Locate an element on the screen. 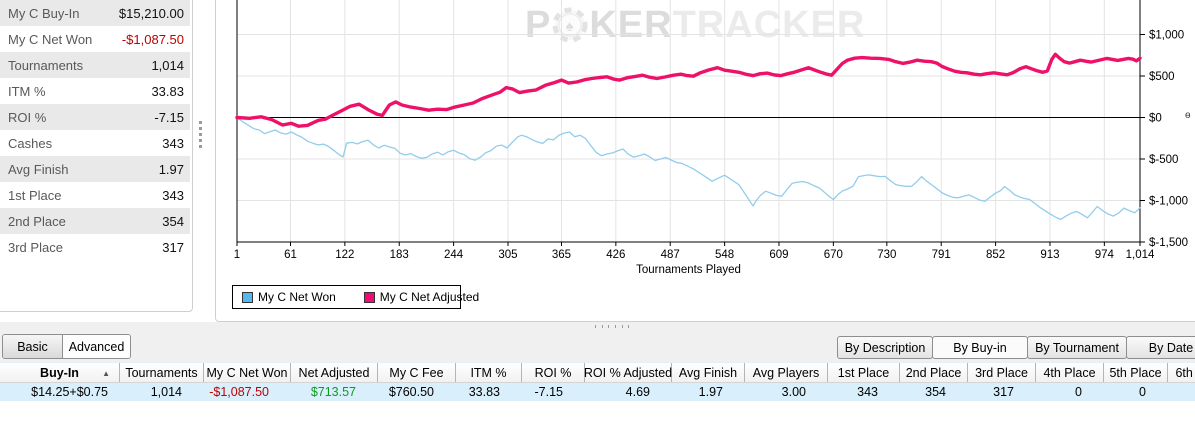 Image resolution: width=1195 pixels, height=424 pixels. by-buyin-button: By Buy-in is located at coordinates (980, 347).